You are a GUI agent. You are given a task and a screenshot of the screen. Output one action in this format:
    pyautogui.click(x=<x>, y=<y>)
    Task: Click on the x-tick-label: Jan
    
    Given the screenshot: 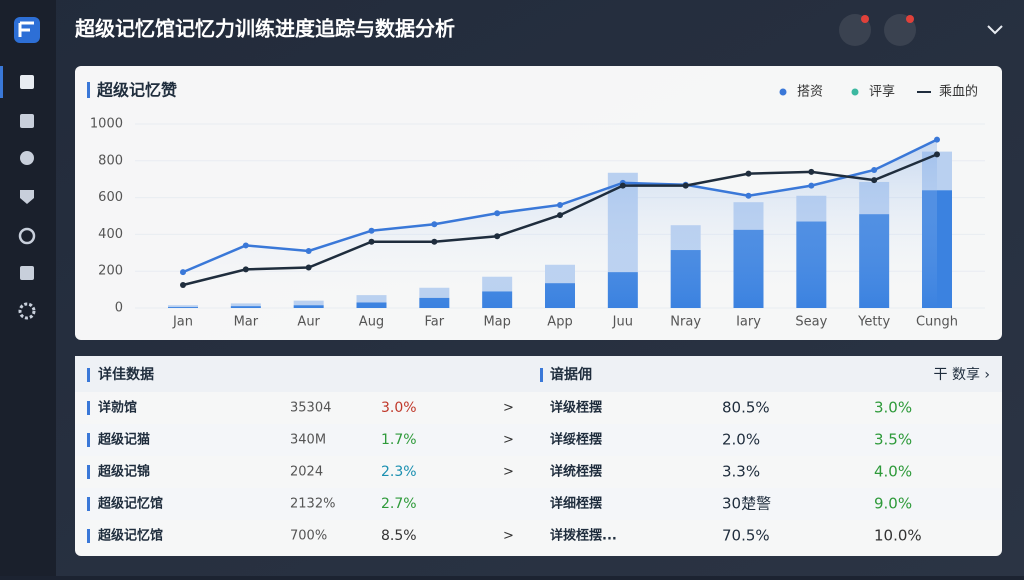 What is the action you would take?
    pyautogui.click(x=182, y=322)
    